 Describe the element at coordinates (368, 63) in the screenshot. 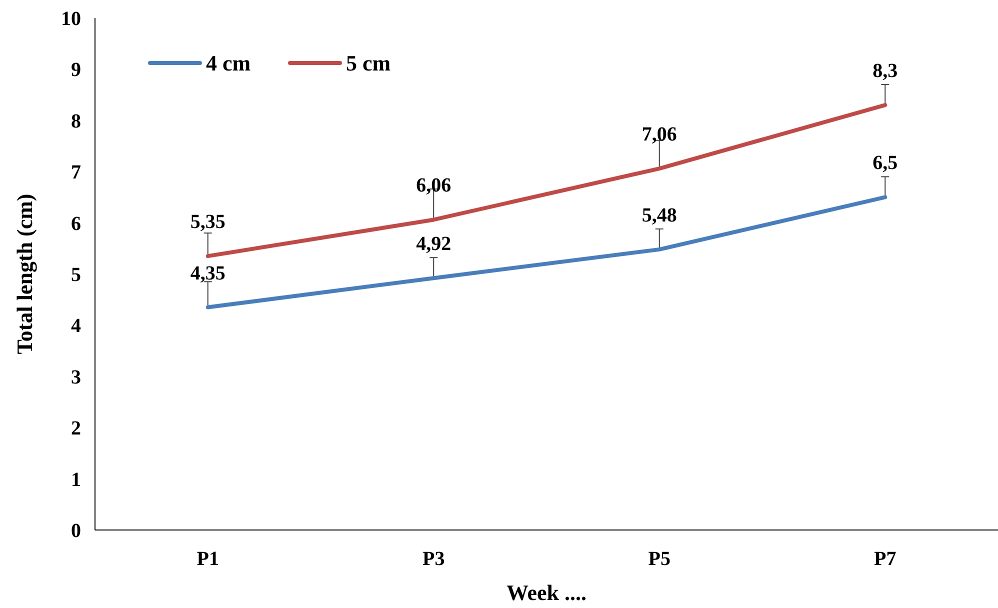

I see `legend-label: 5 cm` at that location.